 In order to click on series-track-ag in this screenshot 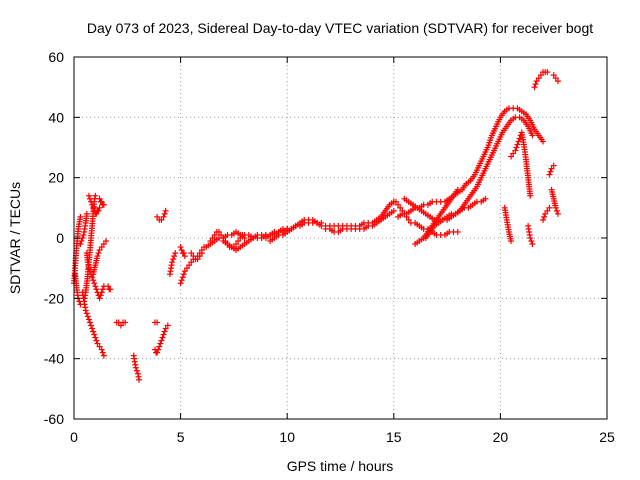, I will do `click(541, 80)`.